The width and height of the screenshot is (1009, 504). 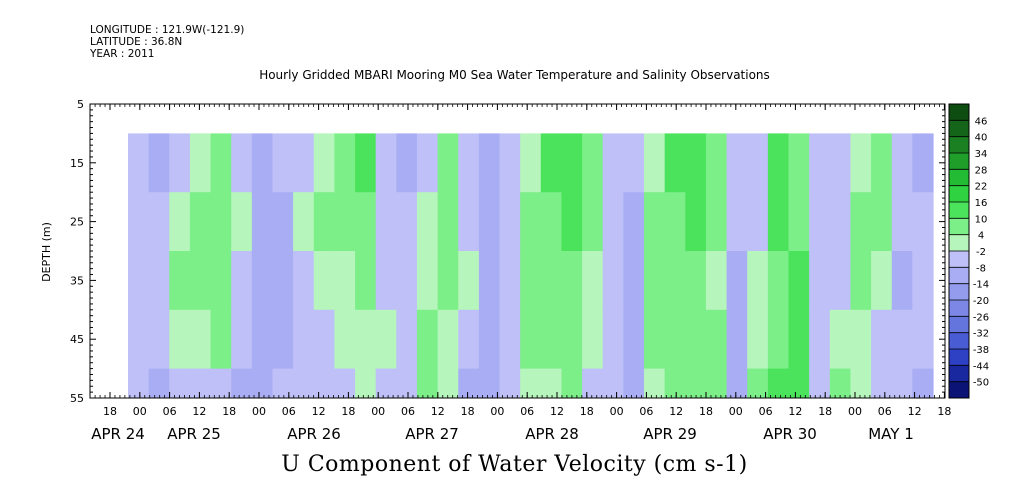 What do you see at coordinates (981, 203) in the screenshot?
I see `colorbar-label: 16` at bounding box center [981, 203].